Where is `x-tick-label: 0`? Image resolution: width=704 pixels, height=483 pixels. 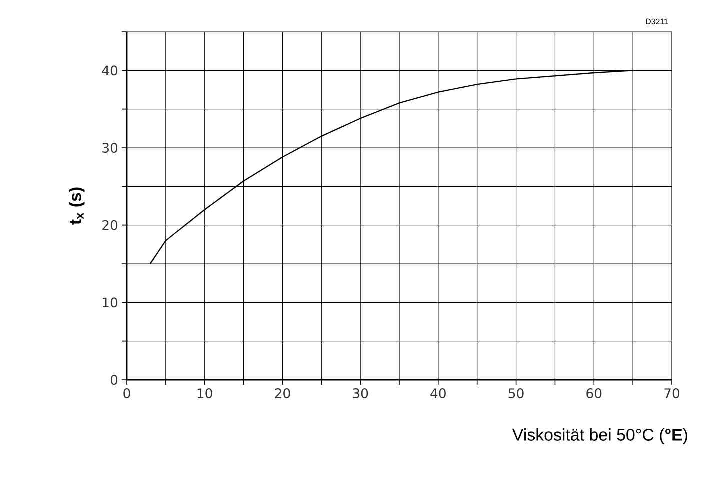 x-tick-label: 0 is located at coordinates (127, 393).